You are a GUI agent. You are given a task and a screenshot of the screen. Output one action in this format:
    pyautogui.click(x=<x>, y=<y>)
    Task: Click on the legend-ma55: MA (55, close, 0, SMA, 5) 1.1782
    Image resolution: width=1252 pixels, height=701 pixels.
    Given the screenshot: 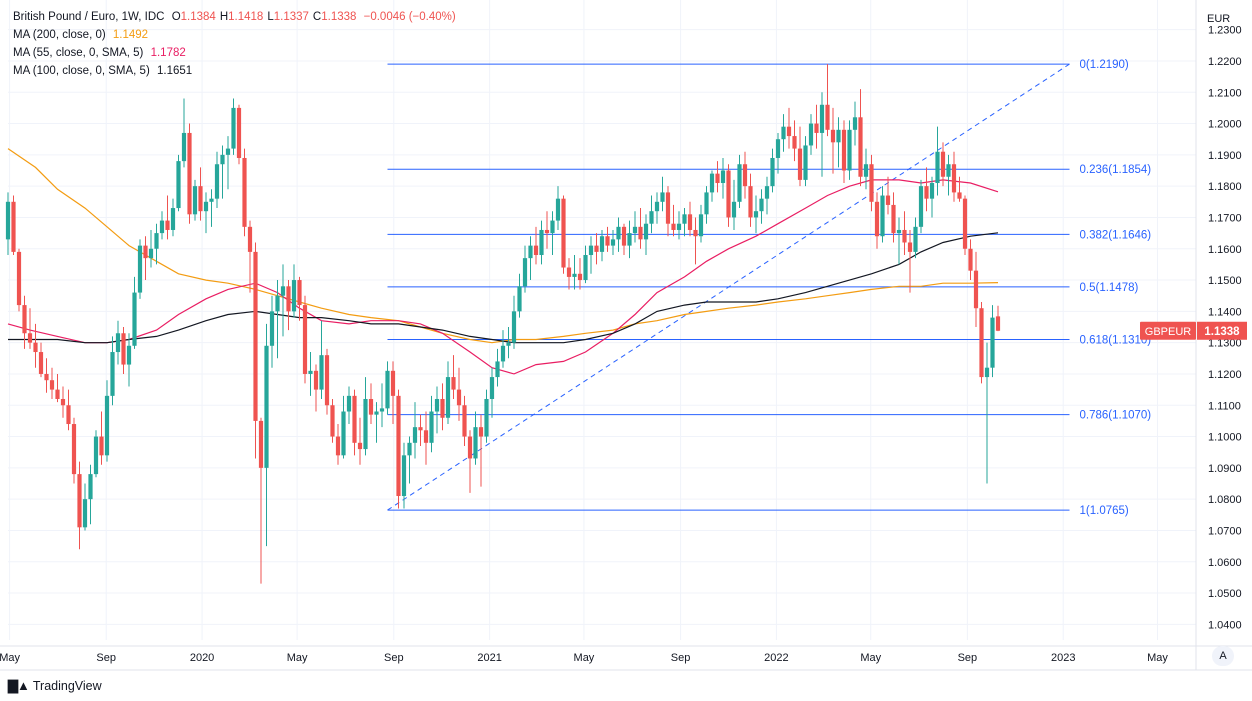 What is the action you would take?
    pyautogui.click(x=234, y=53)
    